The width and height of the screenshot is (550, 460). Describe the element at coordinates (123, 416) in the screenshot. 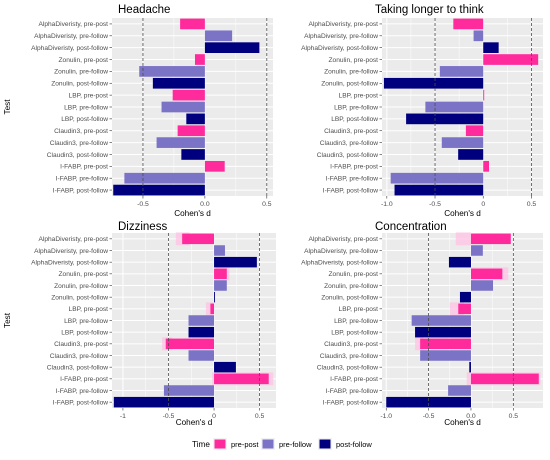

I see `x-tick-label: -1` at that location.